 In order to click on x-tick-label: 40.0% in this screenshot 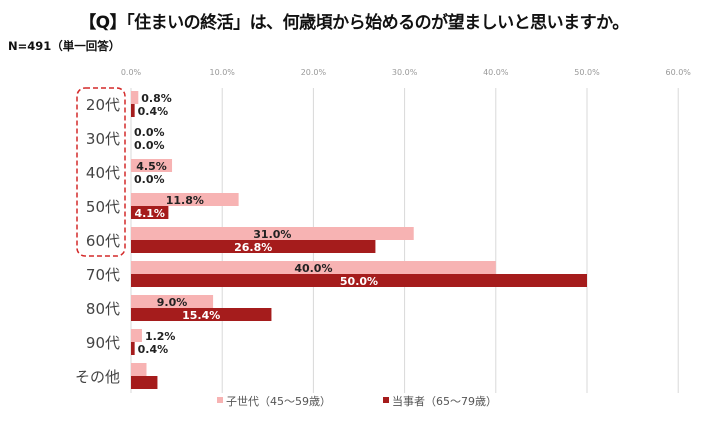, I will do `click(496, 72)`.